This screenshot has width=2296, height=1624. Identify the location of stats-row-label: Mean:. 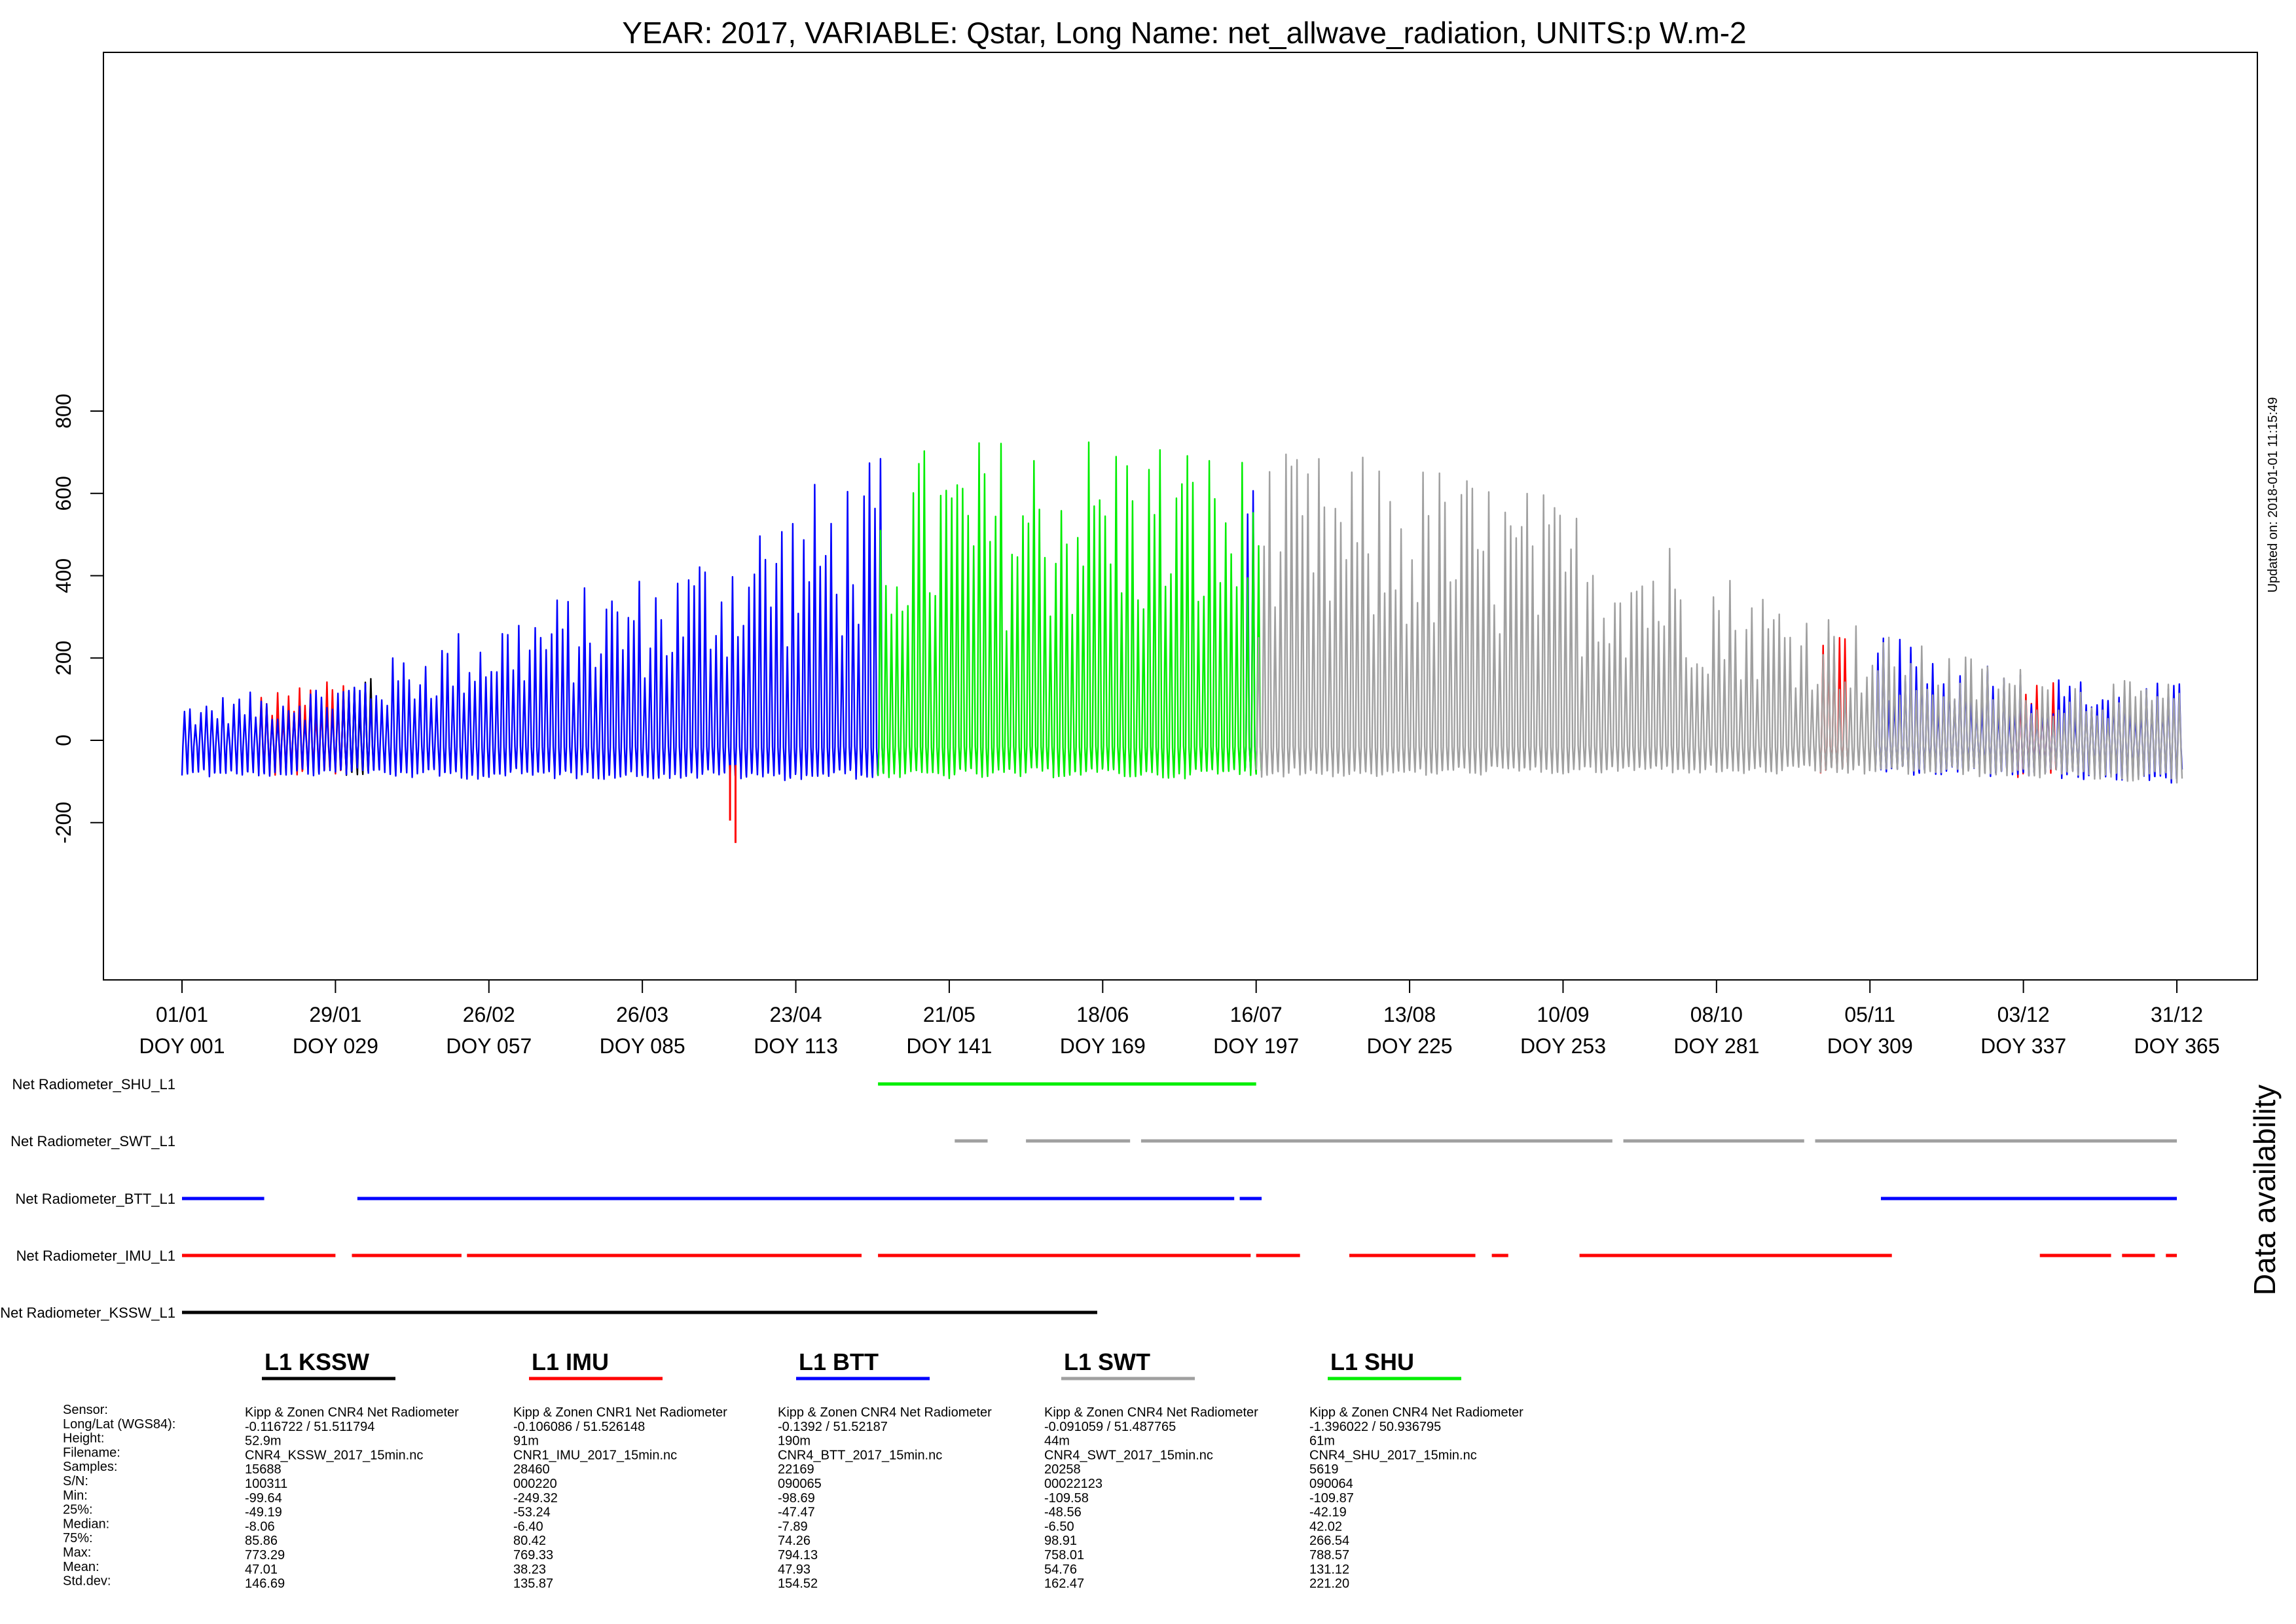
(81, 1567).